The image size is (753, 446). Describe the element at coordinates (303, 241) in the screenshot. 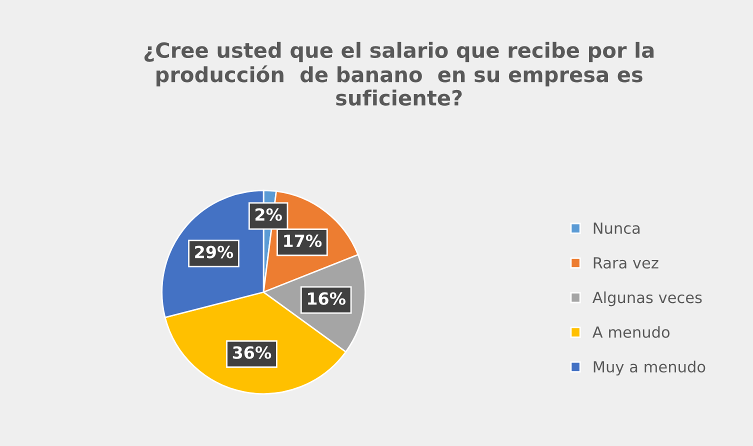

I see `data-label: 17%` at that location.